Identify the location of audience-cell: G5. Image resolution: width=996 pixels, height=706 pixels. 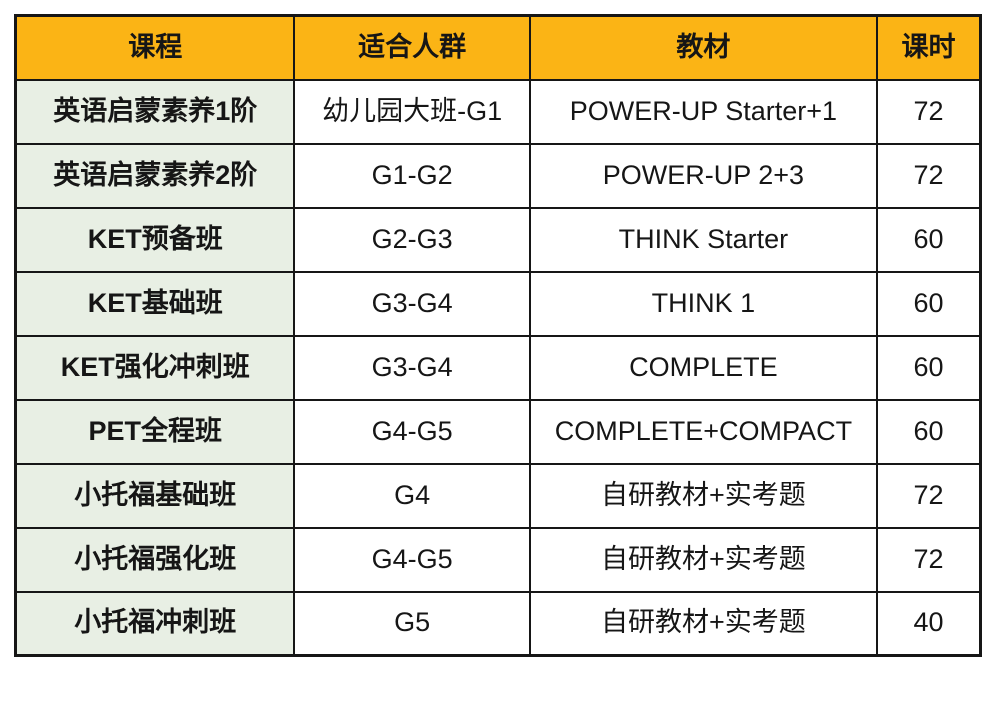
(412, 623).